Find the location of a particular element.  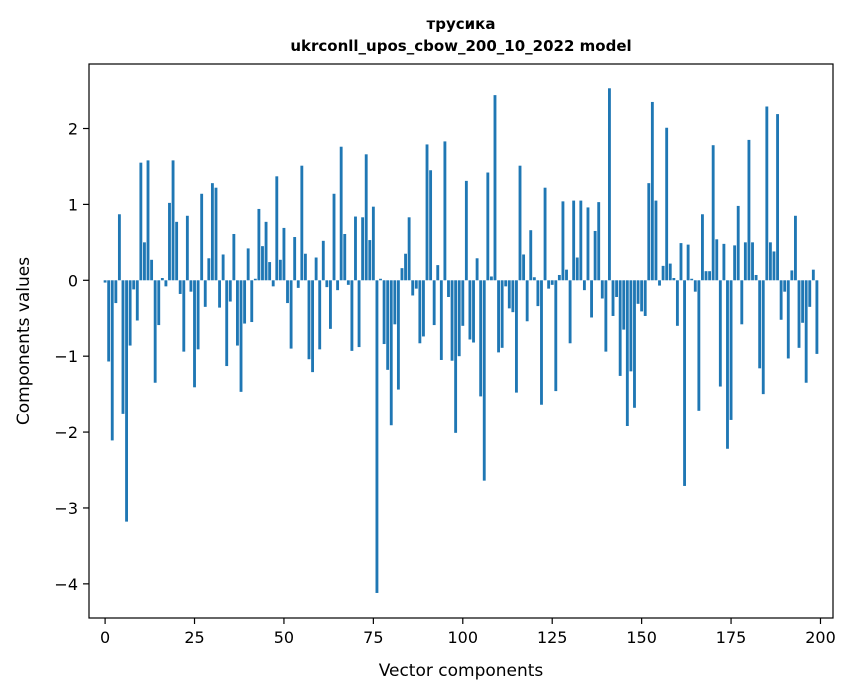

y-axis-label: Components values is located at coordinates (24, 341).